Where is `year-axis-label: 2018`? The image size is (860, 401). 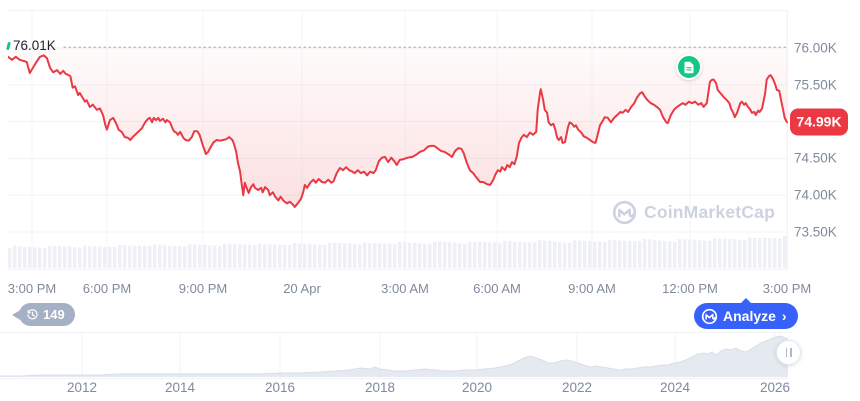
year-axis-label: 2018 is located at coordinates (380, 387).